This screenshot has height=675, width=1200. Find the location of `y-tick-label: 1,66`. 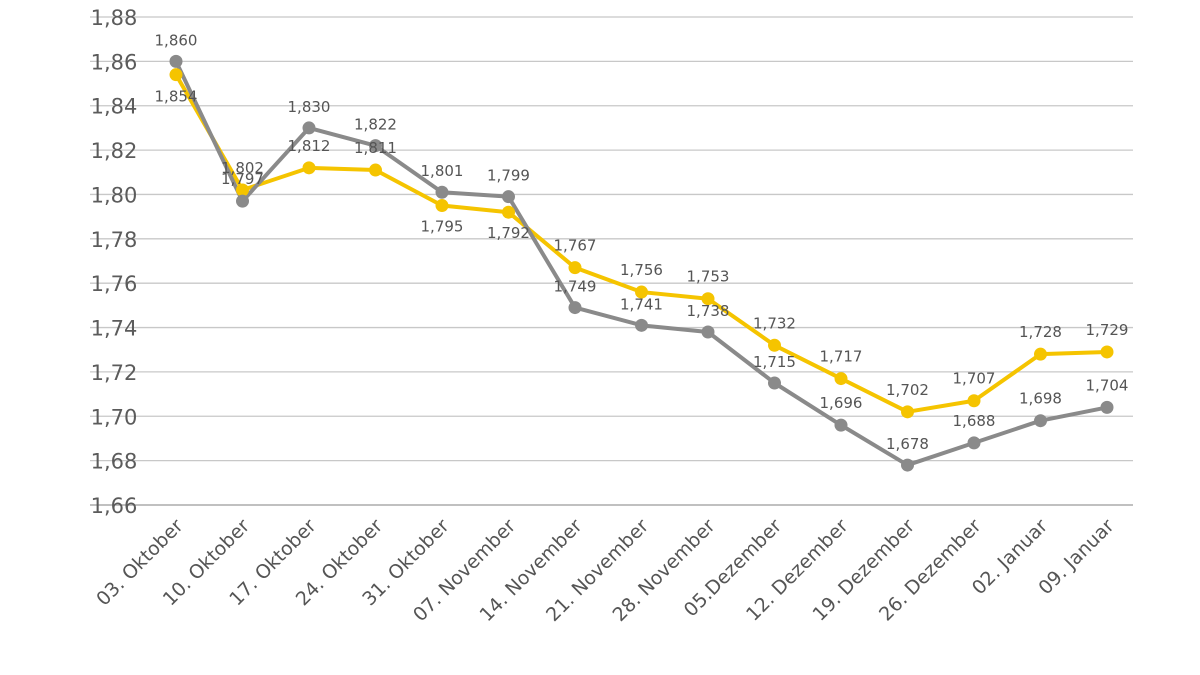

y-tick-label: 1,66 is located at coordinates (114, 506).